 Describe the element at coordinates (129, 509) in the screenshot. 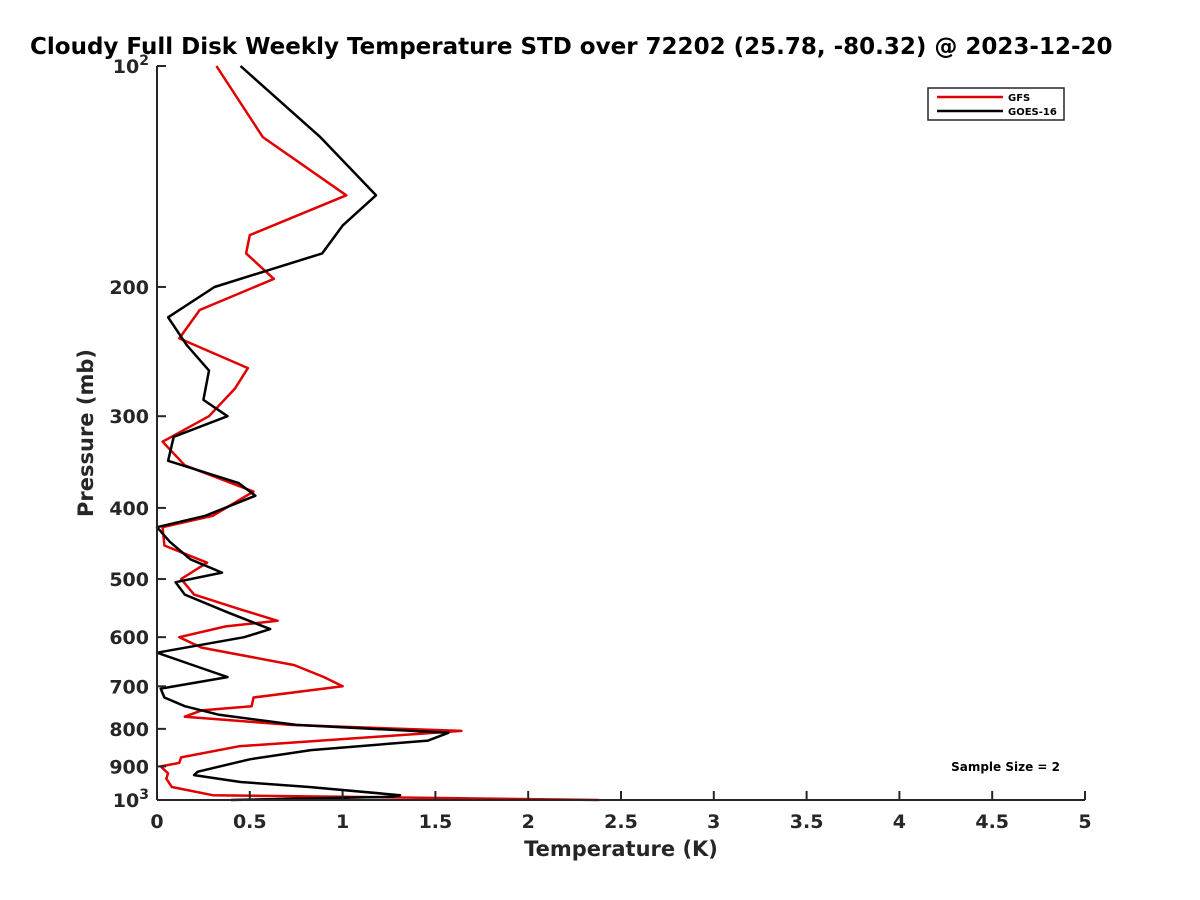

I see `y-tick-label: 400` at that location.